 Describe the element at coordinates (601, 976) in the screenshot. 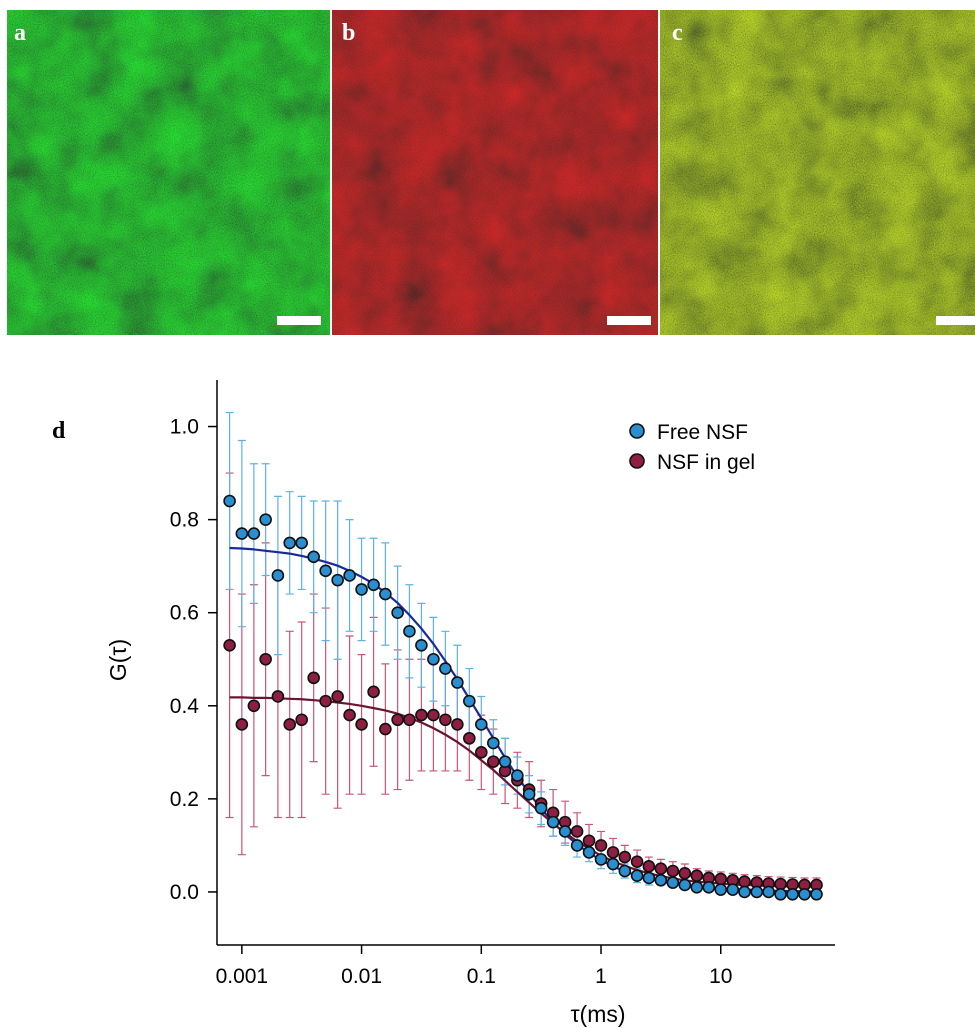

I see `x-tick-label: 1` at that location.